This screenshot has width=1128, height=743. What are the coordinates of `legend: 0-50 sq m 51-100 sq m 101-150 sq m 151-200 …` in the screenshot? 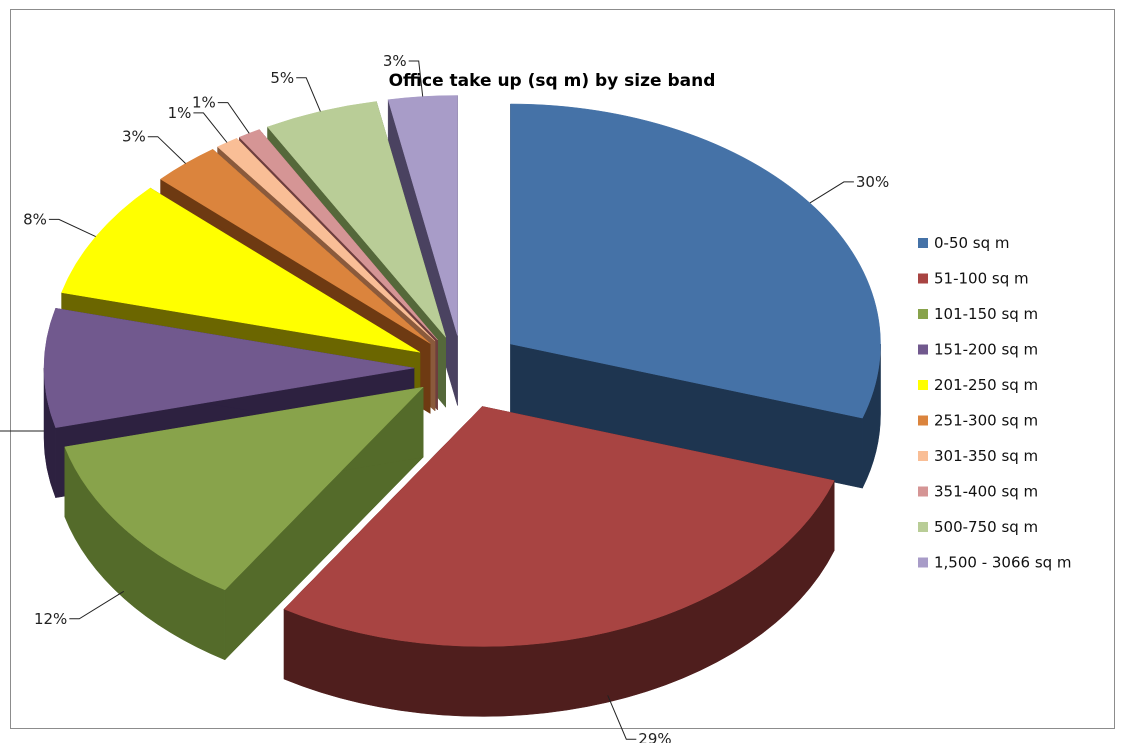 It's located at (995, 403).